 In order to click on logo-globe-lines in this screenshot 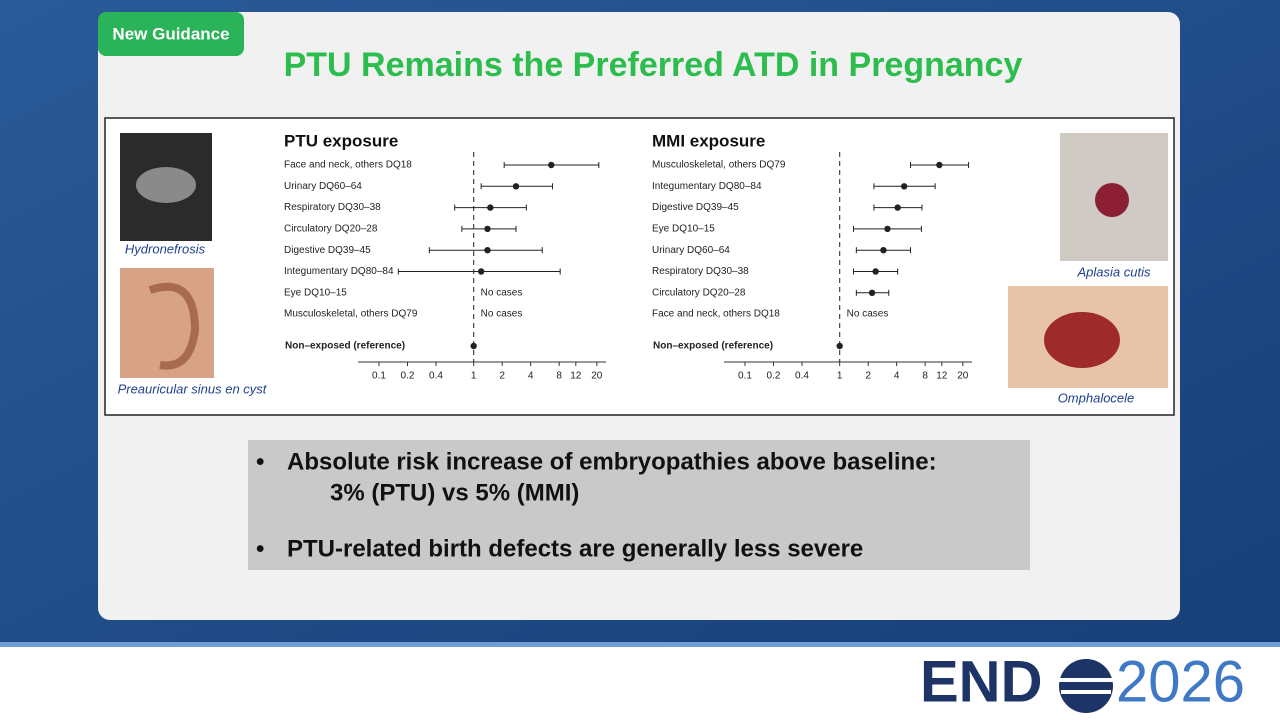, I will do `click(1086, 686)`.